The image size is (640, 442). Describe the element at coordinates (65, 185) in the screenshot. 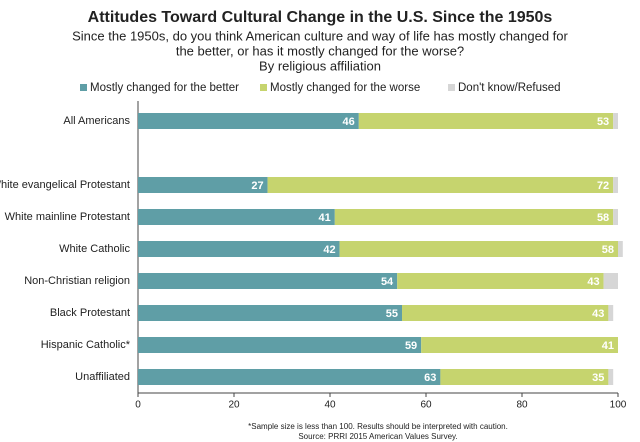

I see `y-tick-label: White evangelical Protestant` at that location.